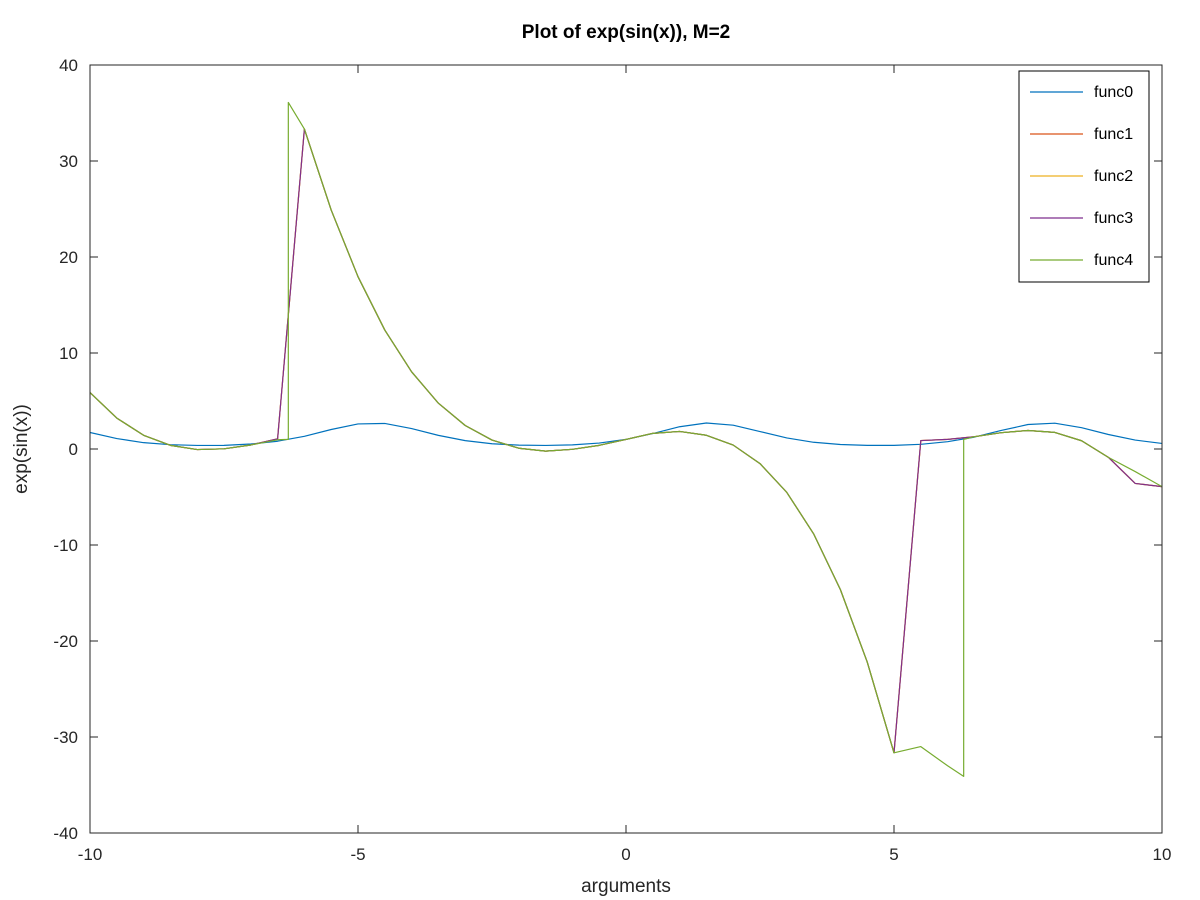 This screenshot has width=1200, height=900. What do you see at coordinates (893, 854) in the screenshot?
I see `x-tick-label: 5` at bounding box center [893, 854].